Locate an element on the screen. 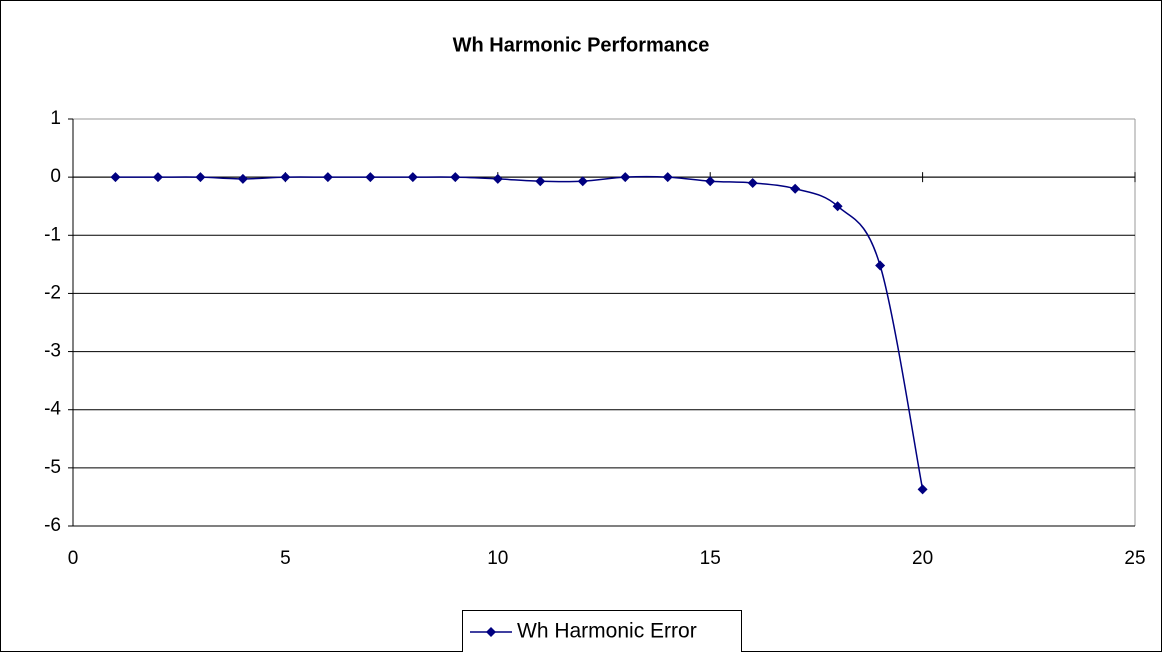 This screenshot has height=652, width=1162. y-tick-label: -3 is located at coordinates (52, 351).